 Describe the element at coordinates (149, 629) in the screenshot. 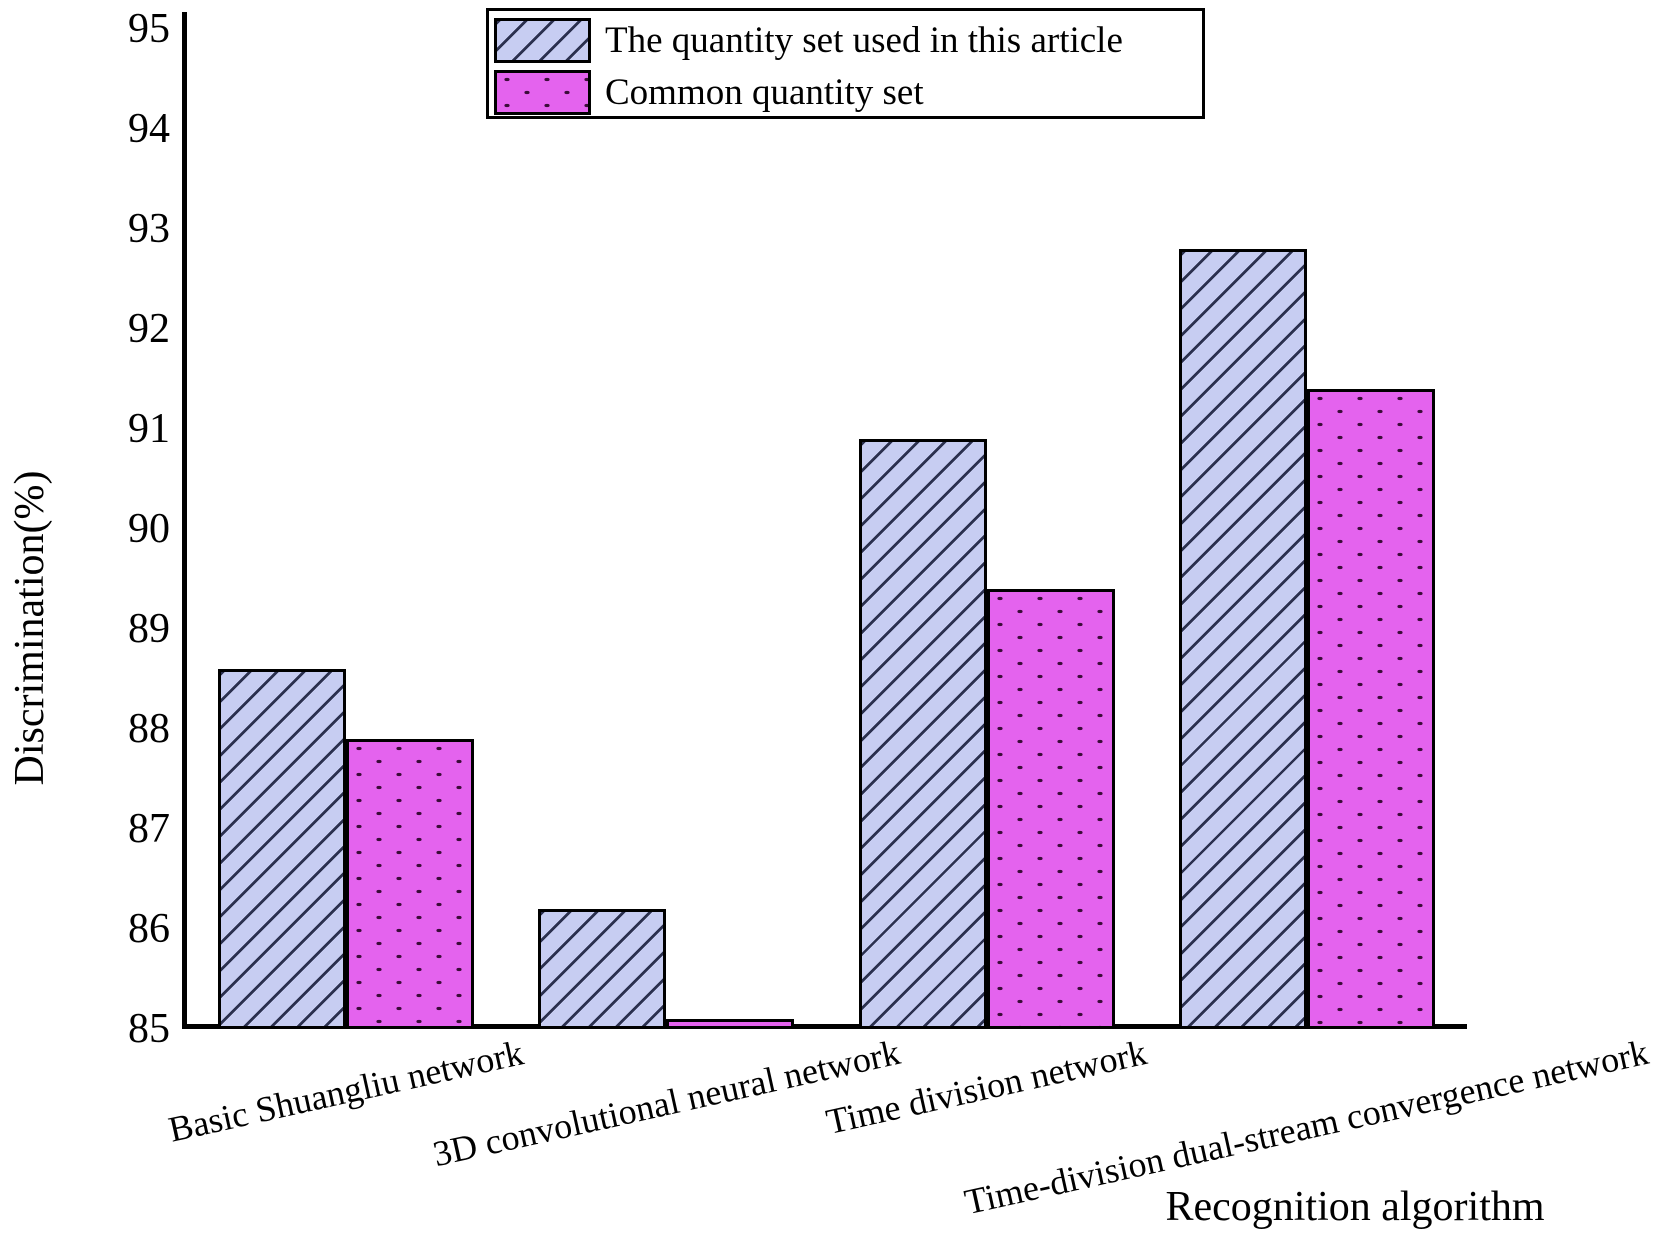

I see `y-tick-label: 89` at that location.